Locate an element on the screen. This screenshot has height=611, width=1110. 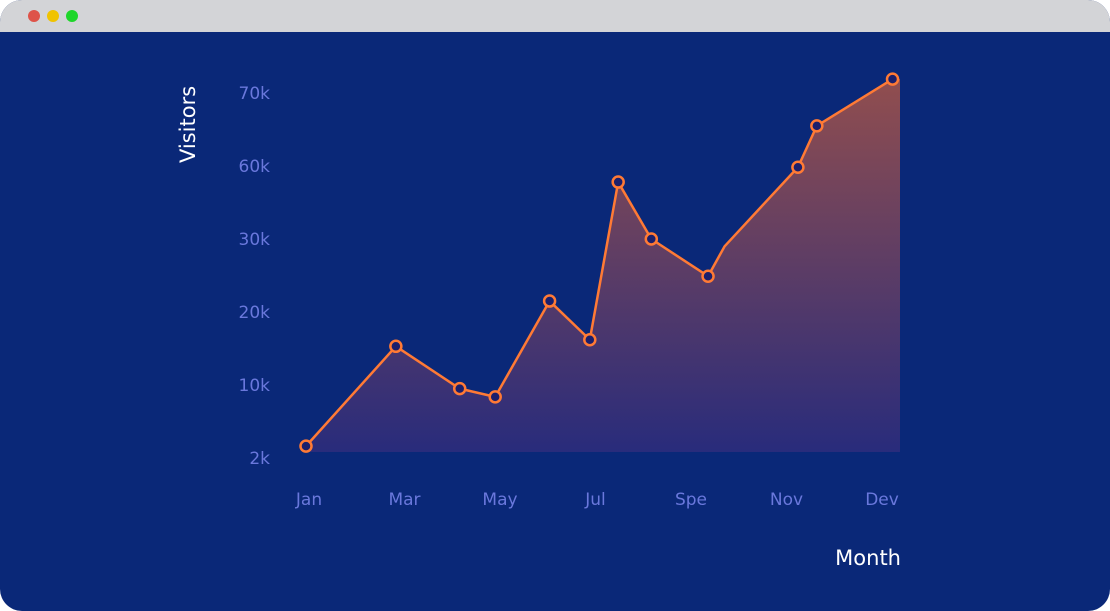
title-bar is located at coordinates (555, 16).